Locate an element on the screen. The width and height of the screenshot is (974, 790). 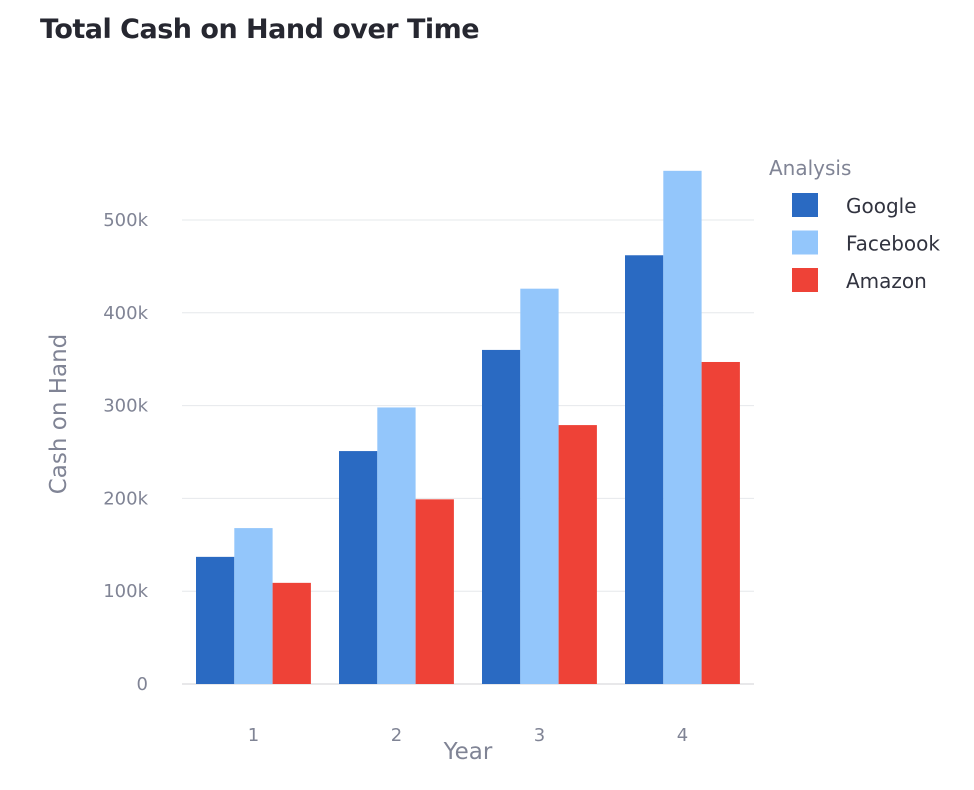
y-tick-label: 0 is located at coordinates (142, 684).